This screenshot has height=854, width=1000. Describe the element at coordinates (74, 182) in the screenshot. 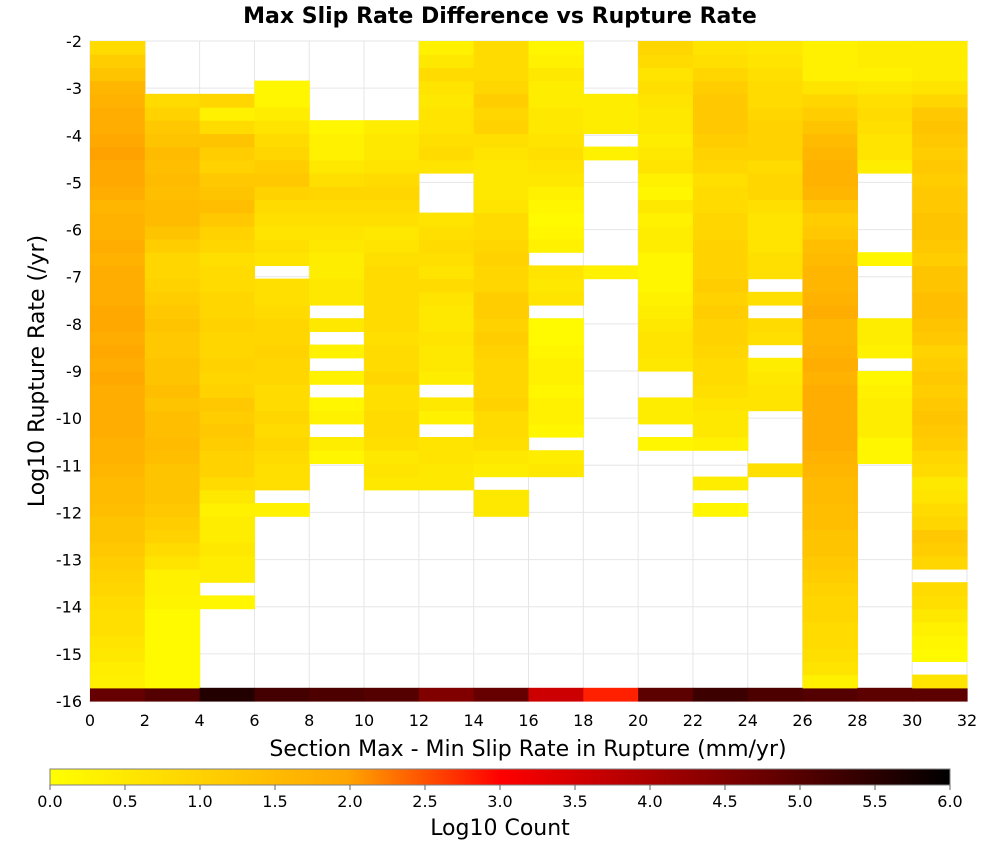

I see `y-tick-label: -5` at that location.